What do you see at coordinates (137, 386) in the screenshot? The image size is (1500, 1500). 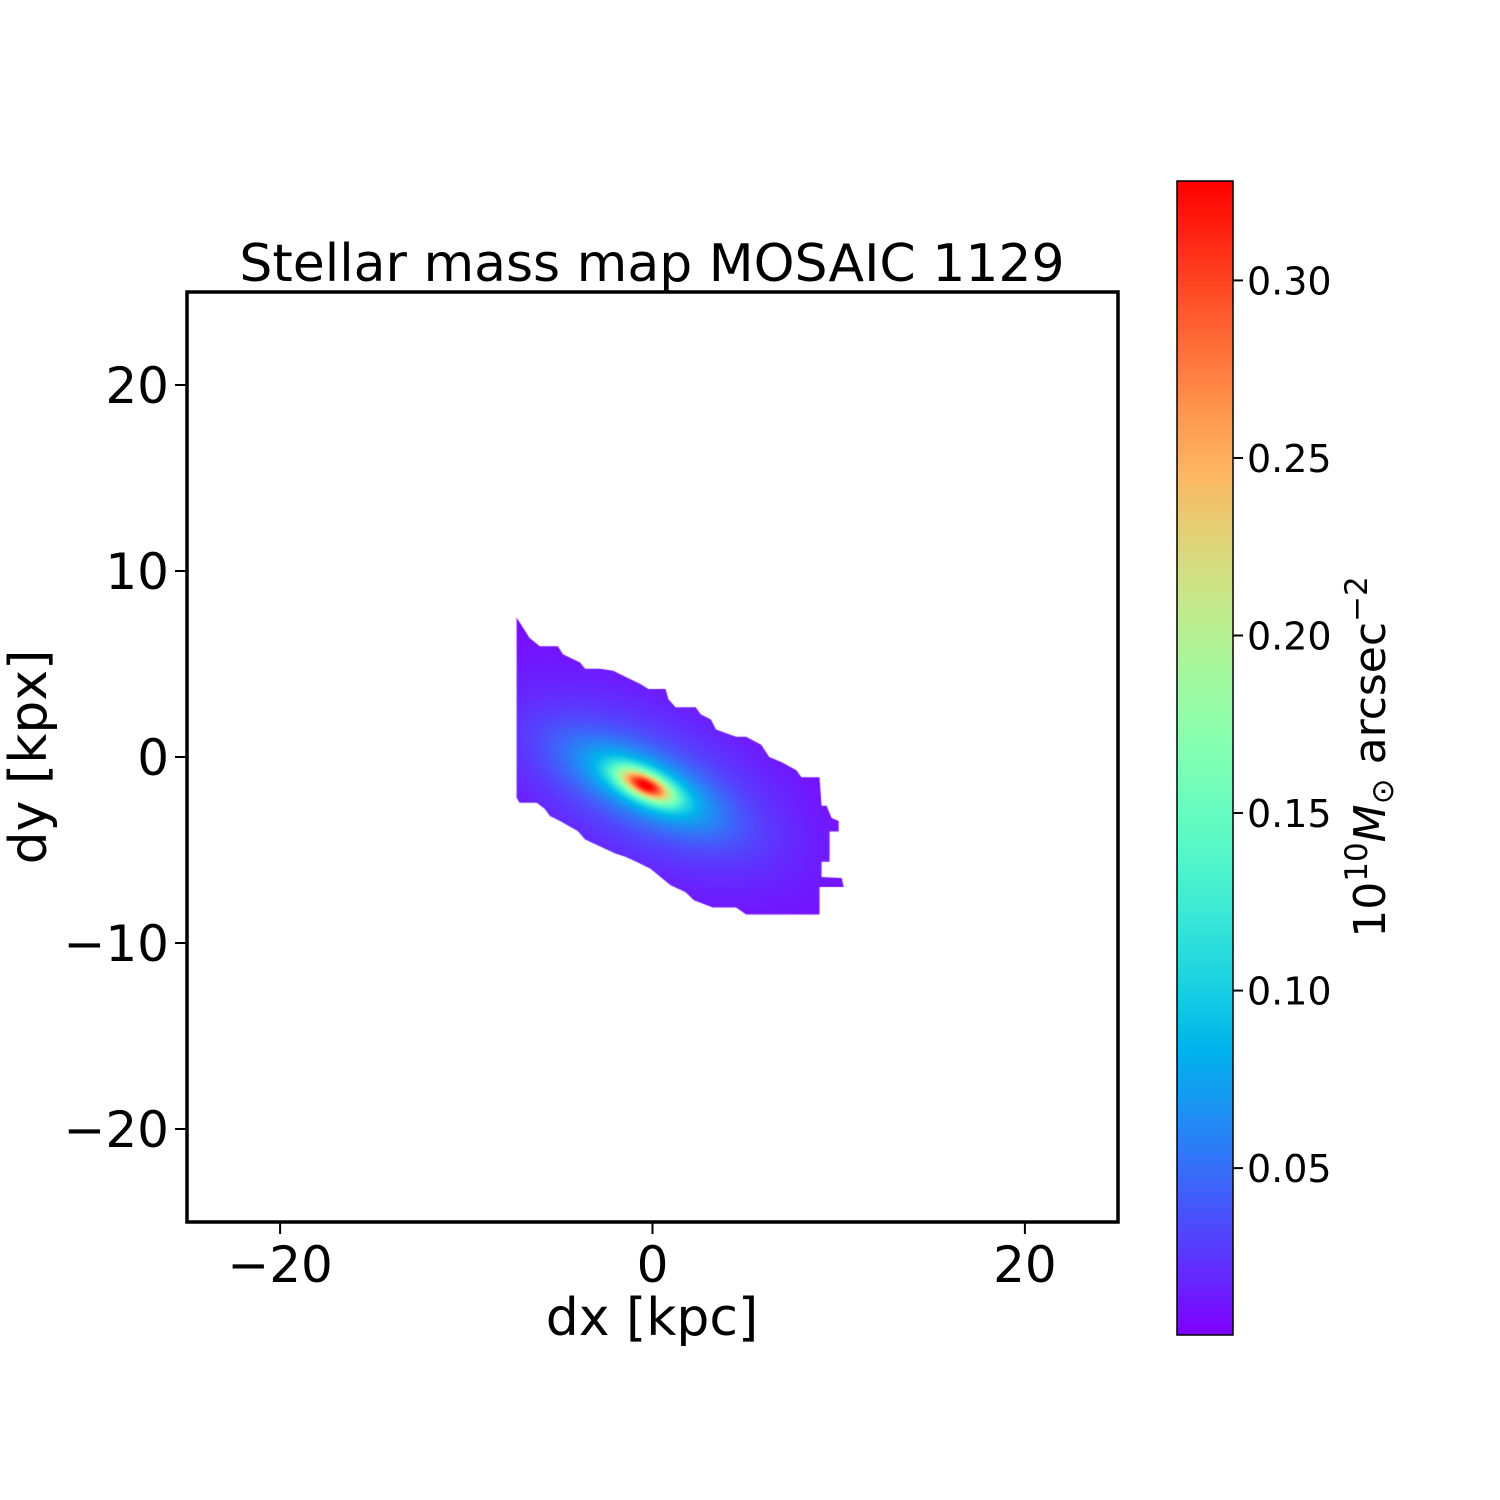 I see `y-tick-label: 20` at bounding box center [137, 386].